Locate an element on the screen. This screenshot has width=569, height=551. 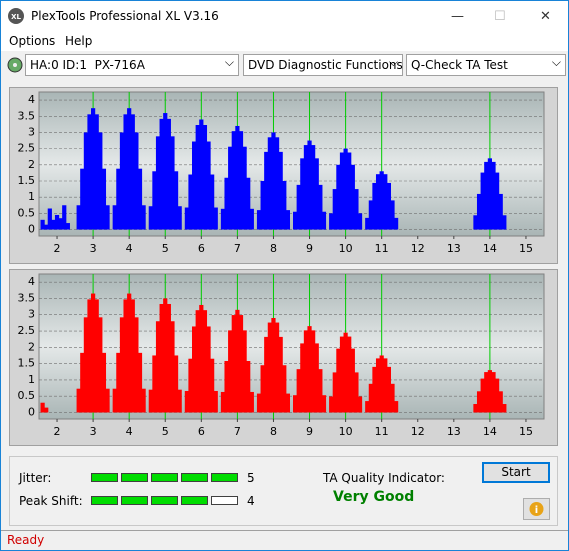
app-icon: XL is located at coordinates (16, 16).